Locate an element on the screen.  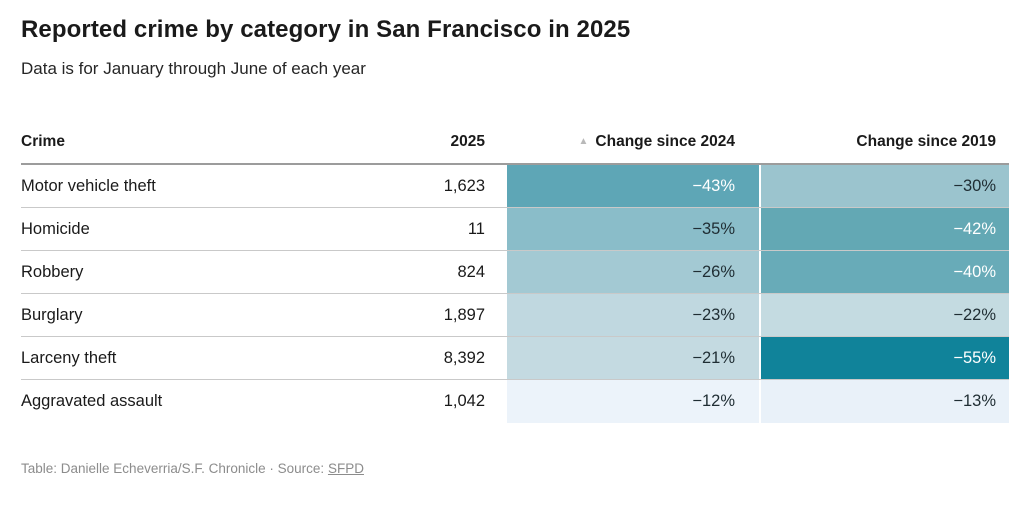
column-header-crime: Crime is located at coordinates (43, 141).